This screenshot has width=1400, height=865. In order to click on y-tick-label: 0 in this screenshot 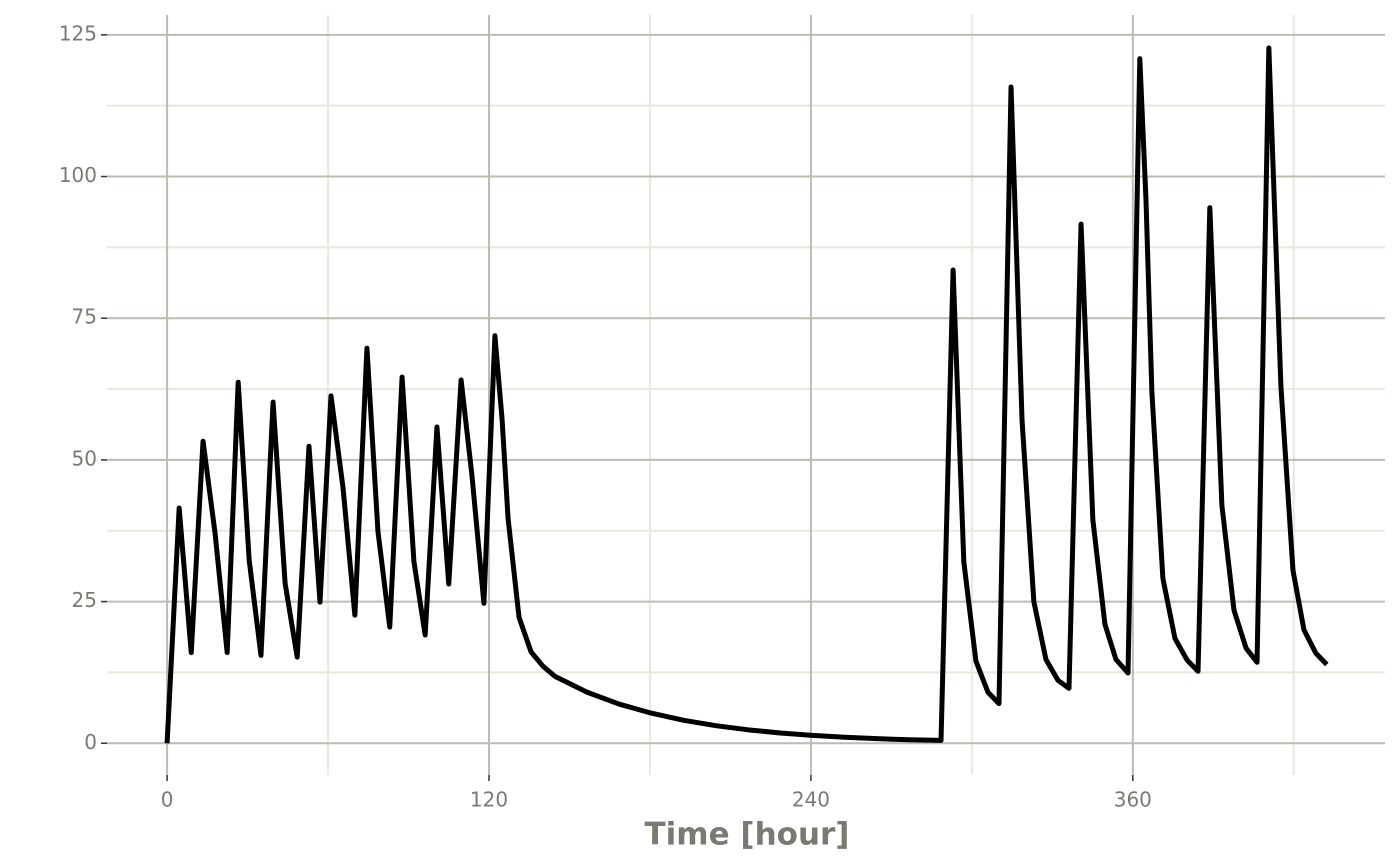, I will do `click(90, 742)`.